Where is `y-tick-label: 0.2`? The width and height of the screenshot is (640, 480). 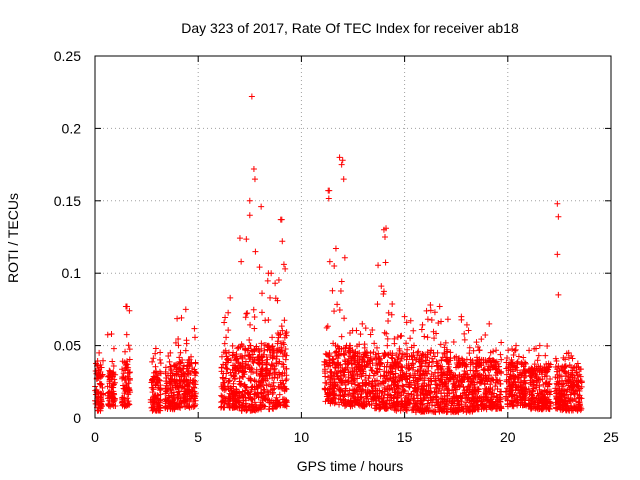 y-tick-label: 0.2 is located at coordinates (72, 128).